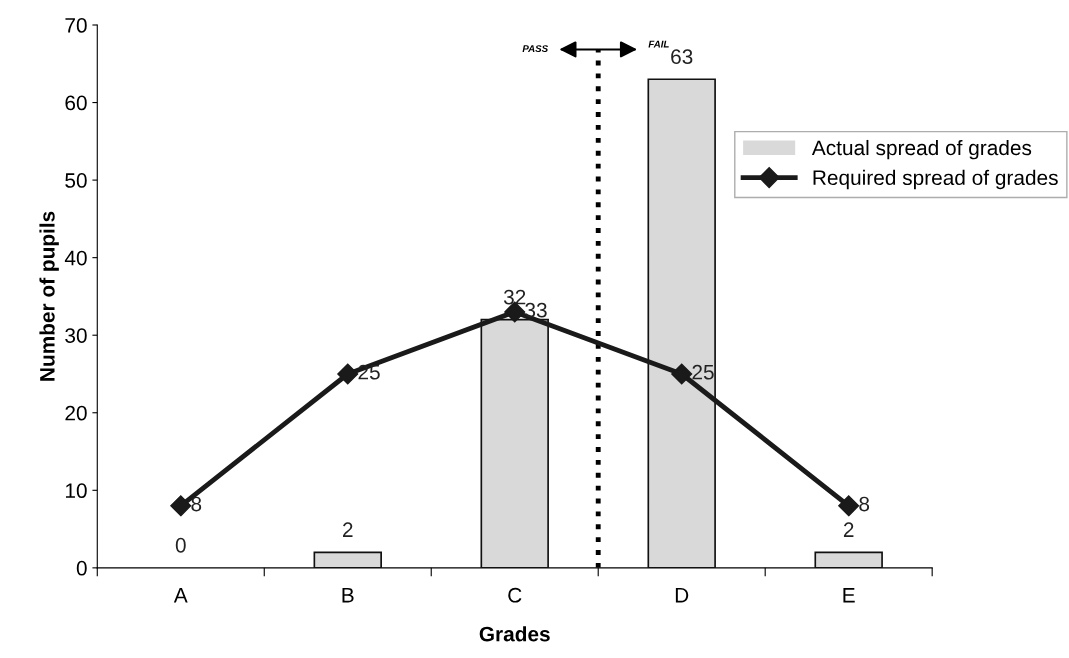 The width and height of the screenshot is (1069, 658). I want to click on x-tick-label: B, so click(348, 595).